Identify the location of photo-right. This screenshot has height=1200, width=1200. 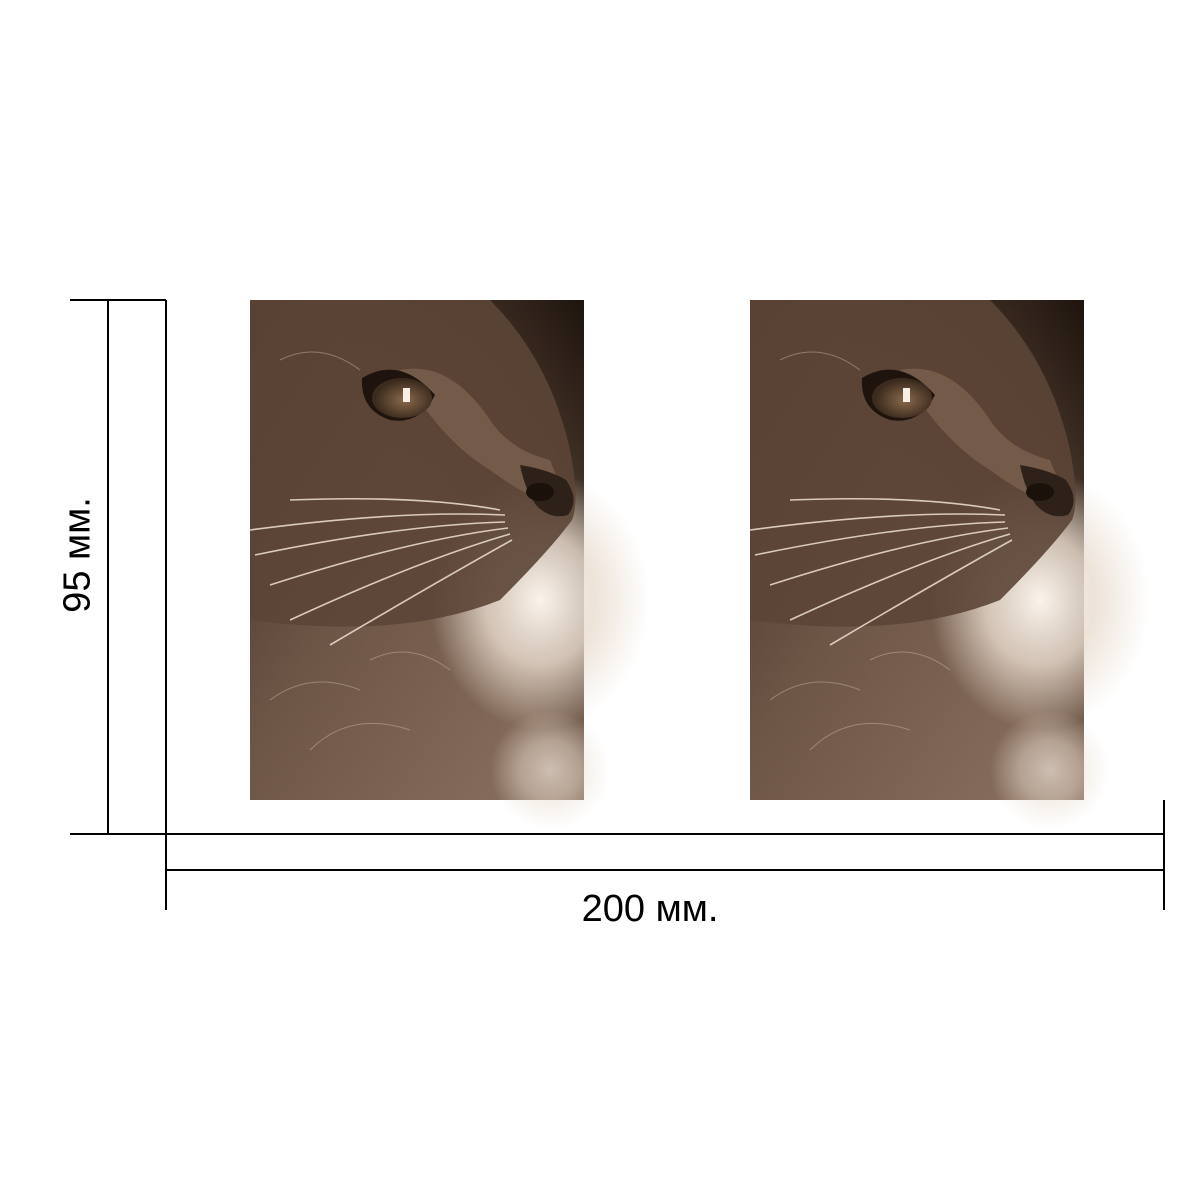
(950, 565).